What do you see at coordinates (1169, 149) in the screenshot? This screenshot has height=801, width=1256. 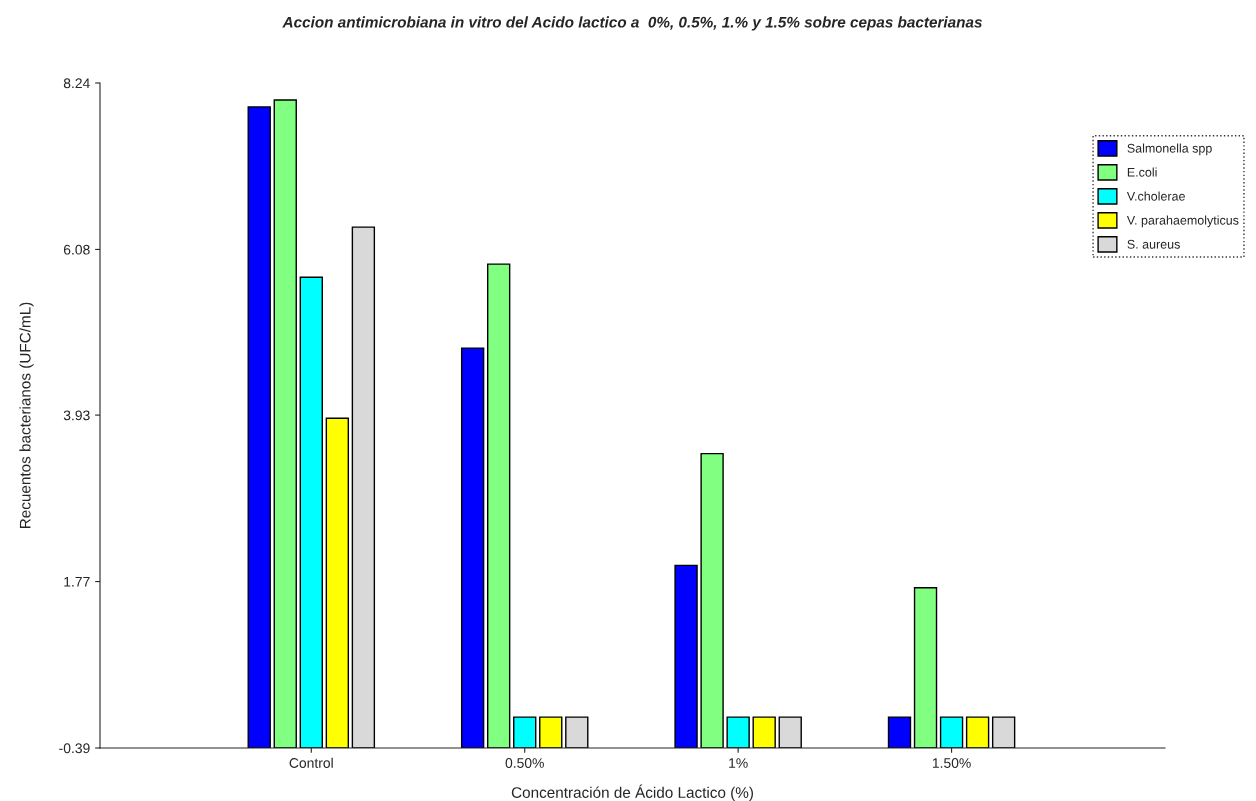 I see `legend-label: Salmonella spp` at bounding box center [1169, 149].